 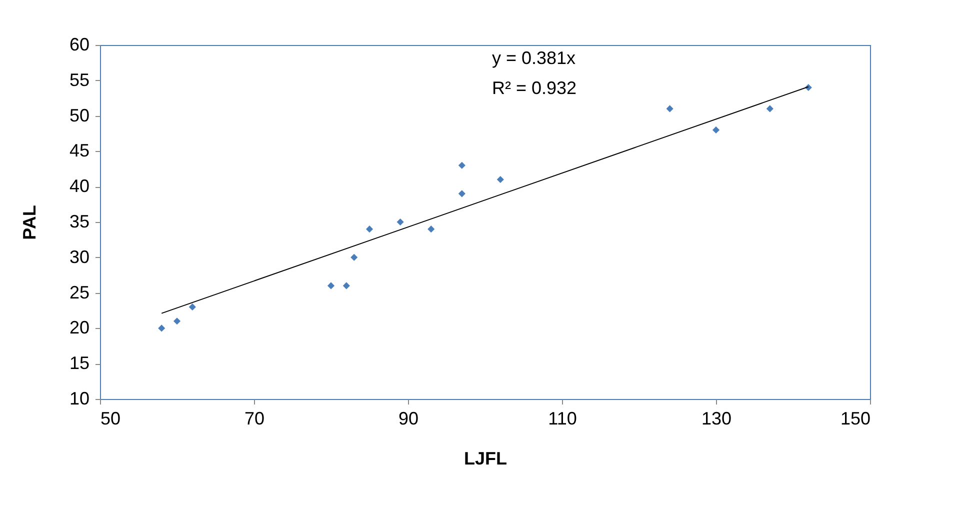 What do you see at coordinates (534, 58) in the screenshot?
I see `annotation: y = 0.381x` at bounding box center [534, 58].